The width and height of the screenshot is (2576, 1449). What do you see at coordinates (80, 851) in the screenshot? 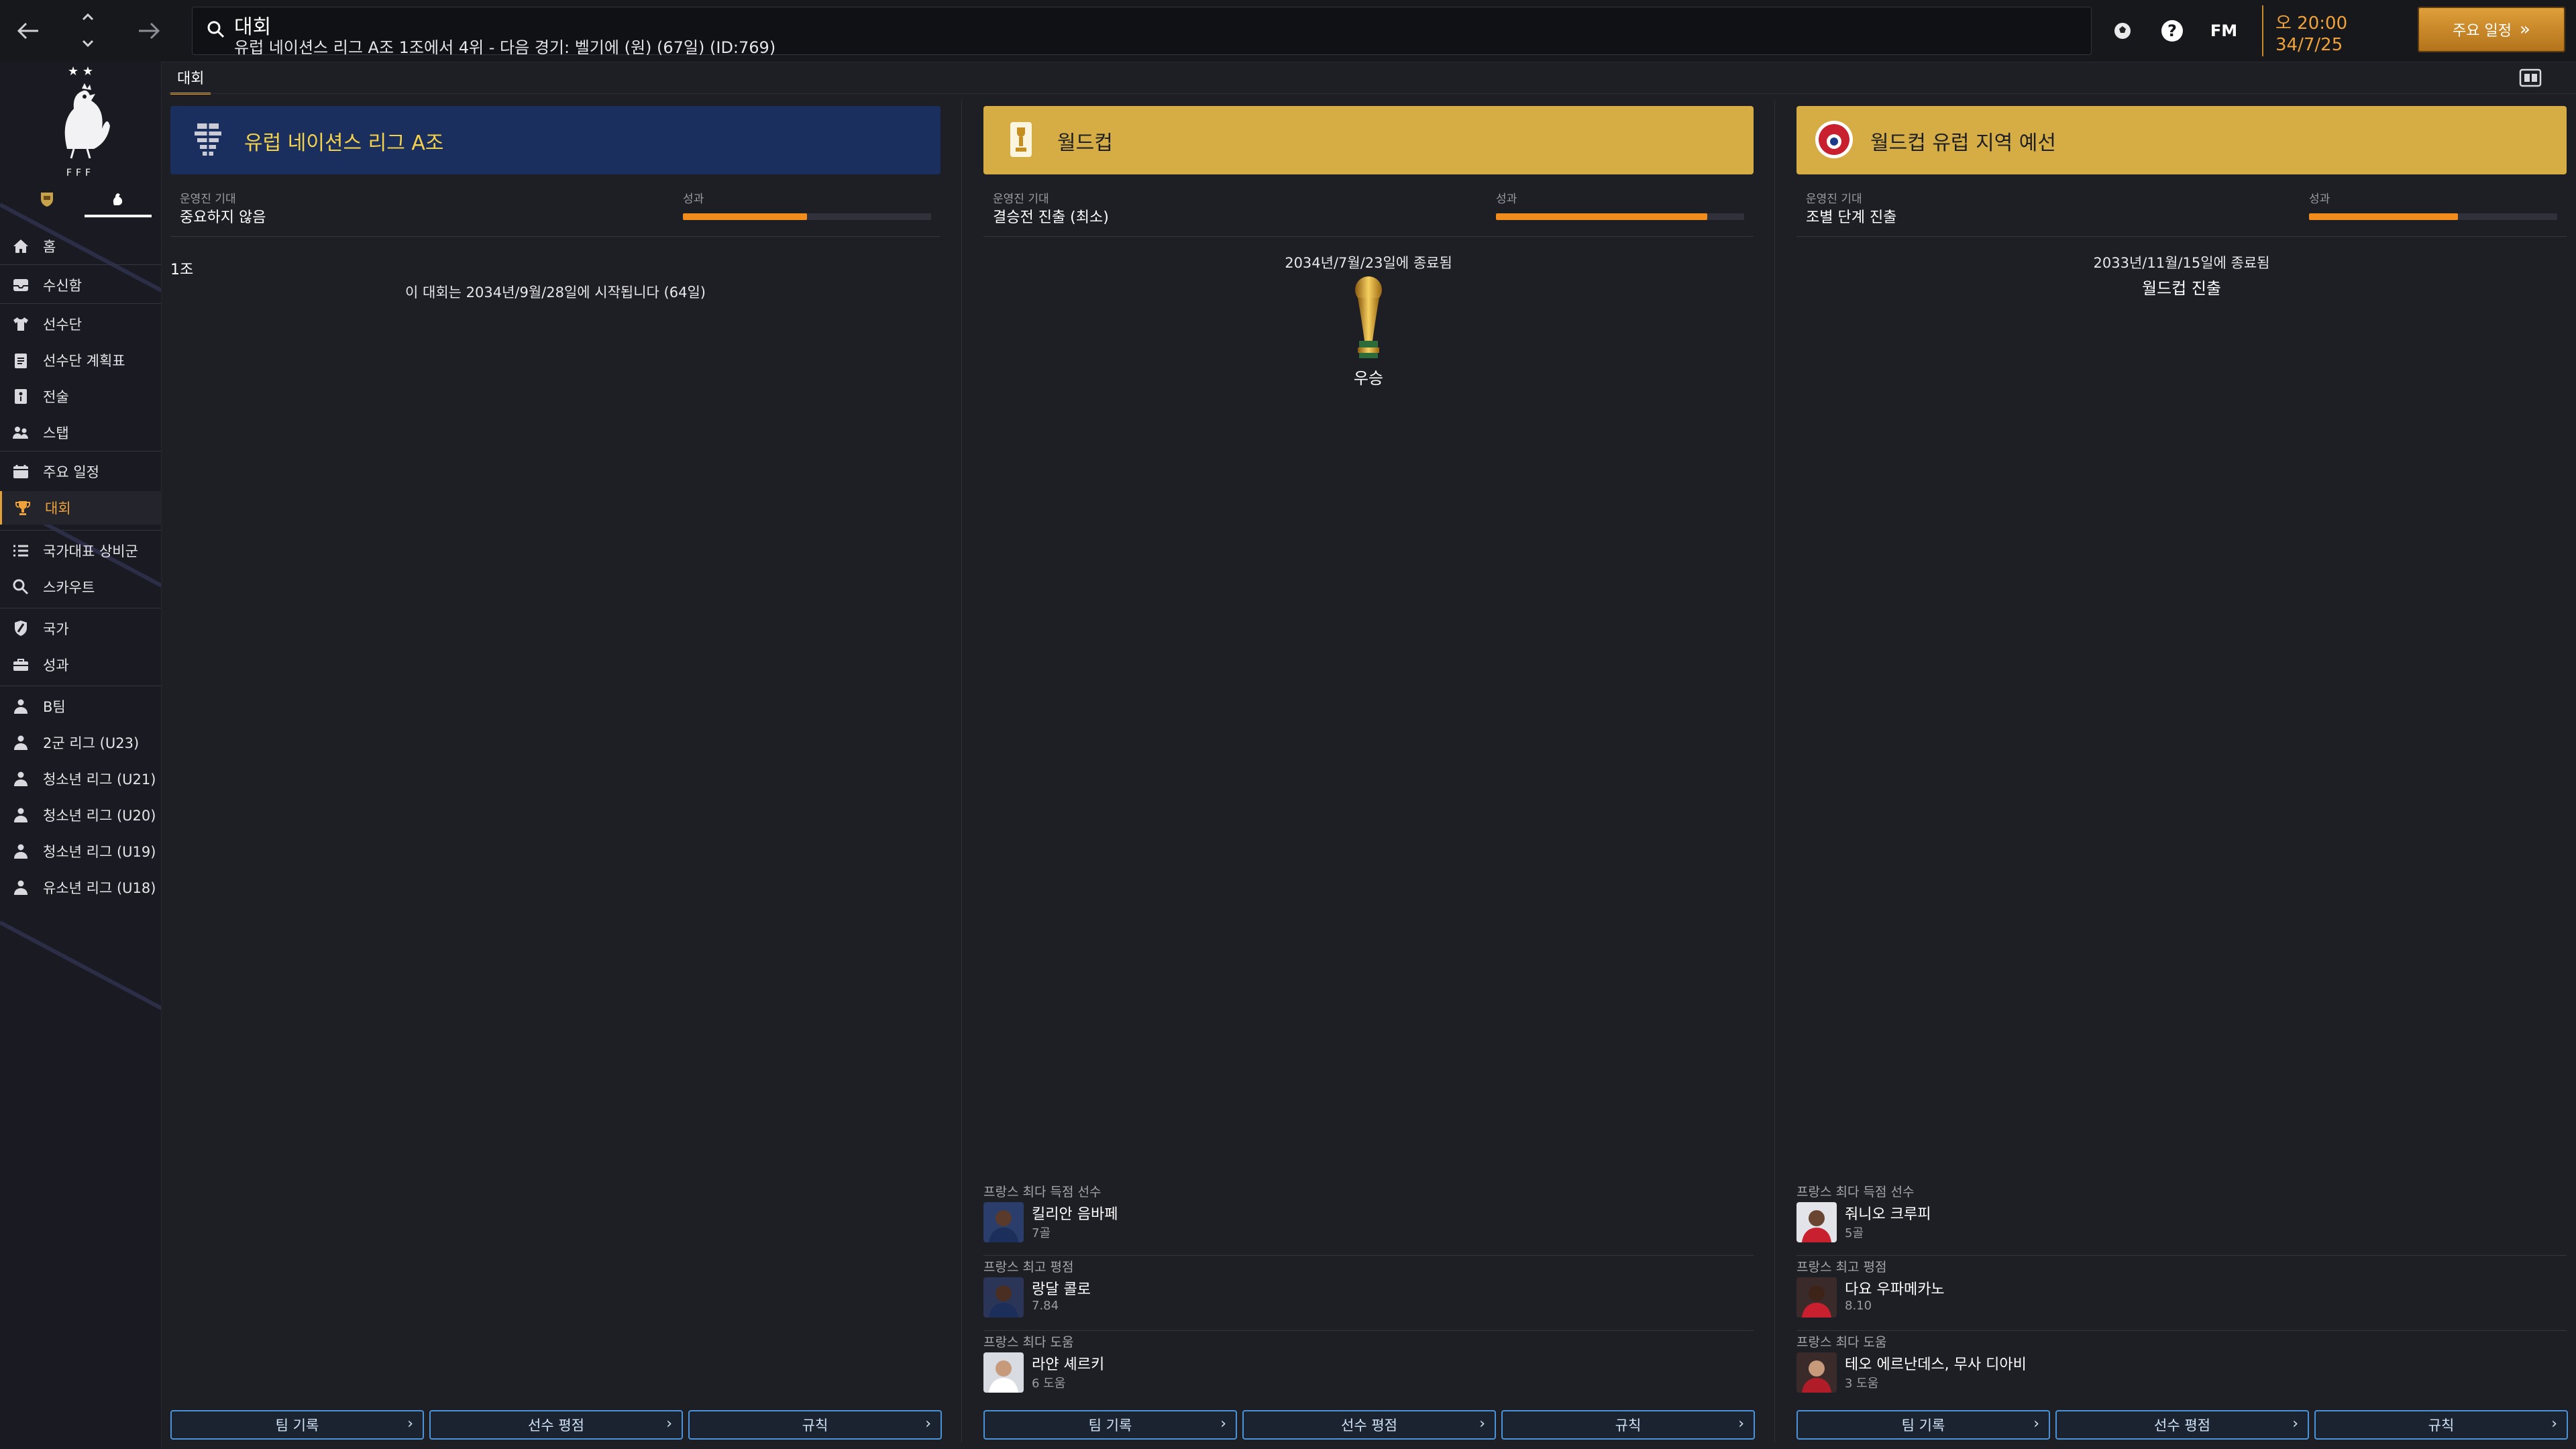
I see `sidebar-item-u19: 청소년 리그 (U19)` at bounding box center [80, 851].